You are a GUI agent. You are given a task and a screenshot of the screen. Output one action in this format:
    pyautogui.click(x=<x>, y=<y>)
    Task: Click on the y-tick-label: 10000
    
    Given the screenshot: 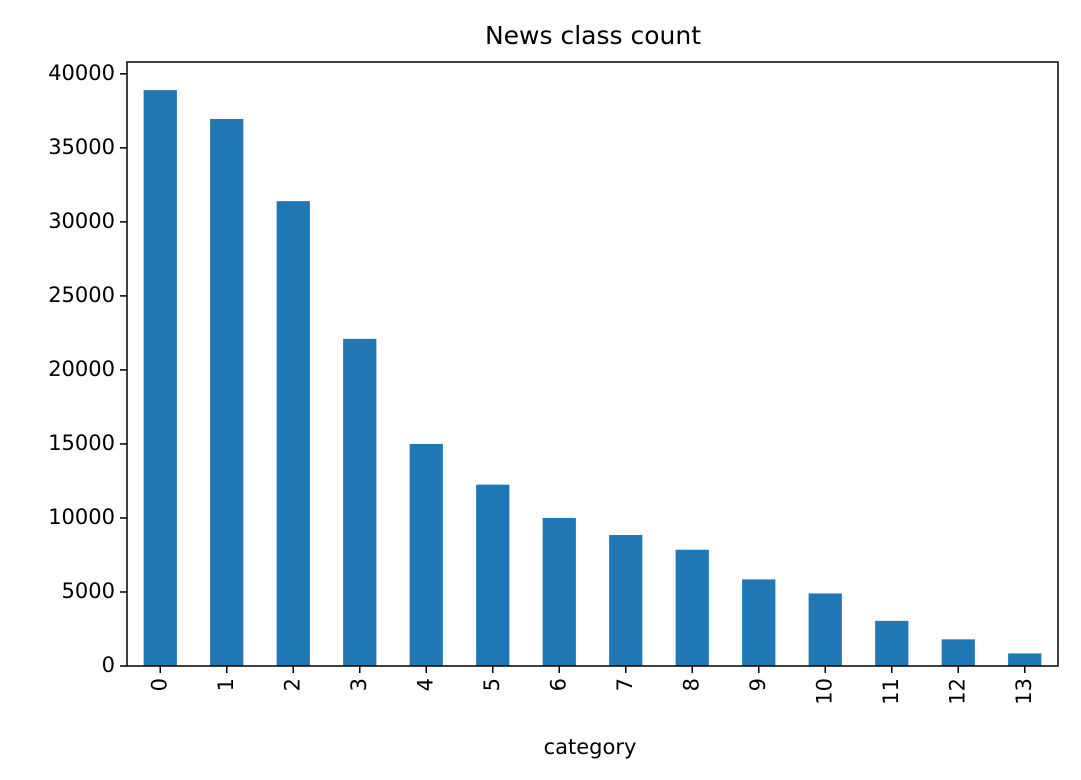 What is the action you would take?
    pyautogui.click(x=81, y=517)
    